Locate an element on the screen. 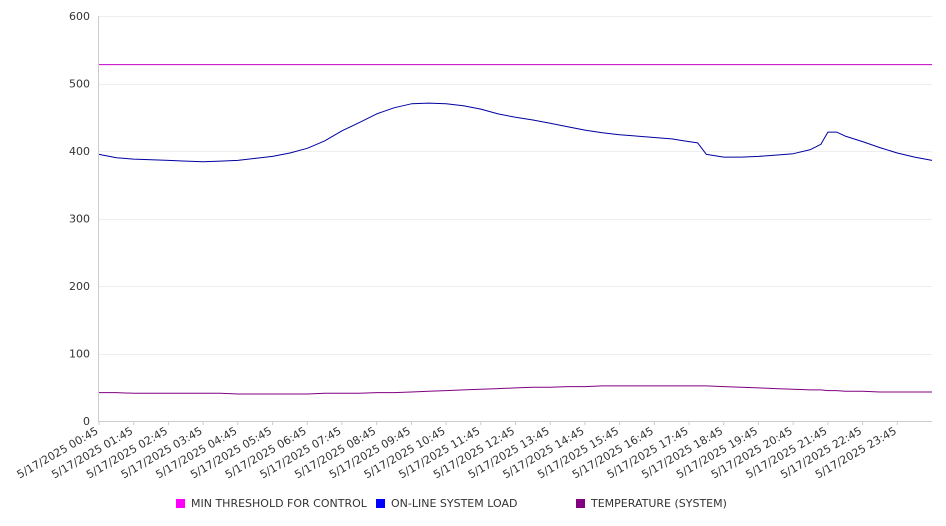 This screenshot has width=946, height=526. y-tick-label: 600 is located at coordinates (79, 16).